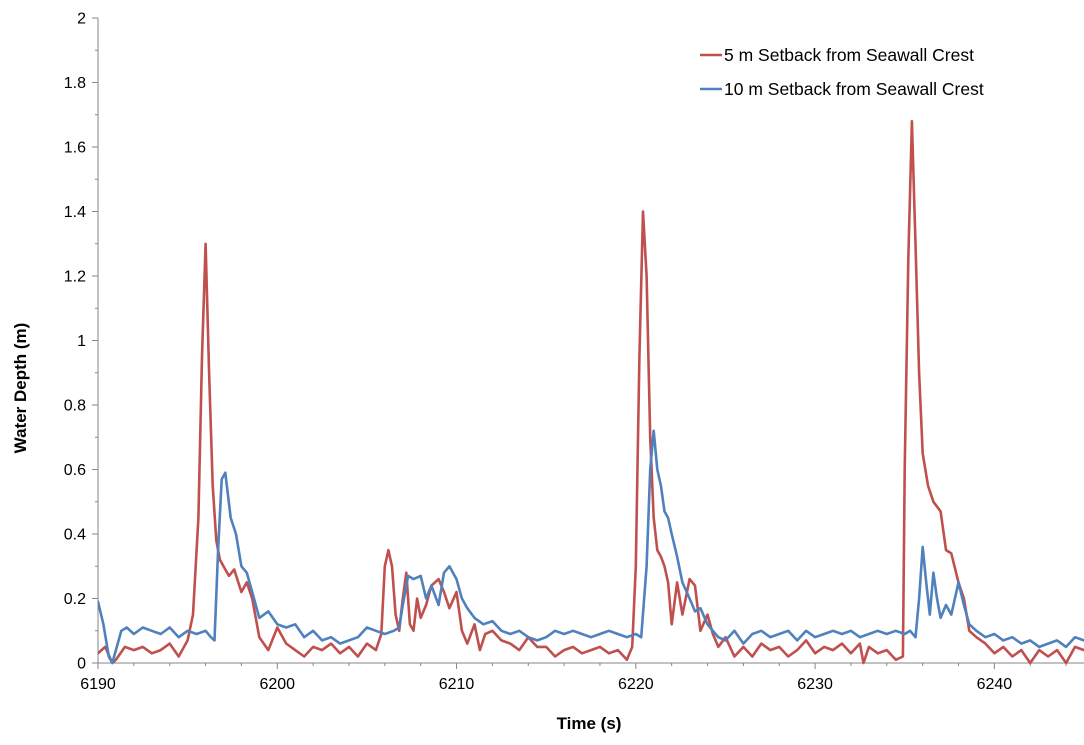 This screenshot has width=1084, height=745. What do you see at coordinates (636, 684) in the screenshot?
I see `x-tick-label: 6220` at bounding box center [636, 684].